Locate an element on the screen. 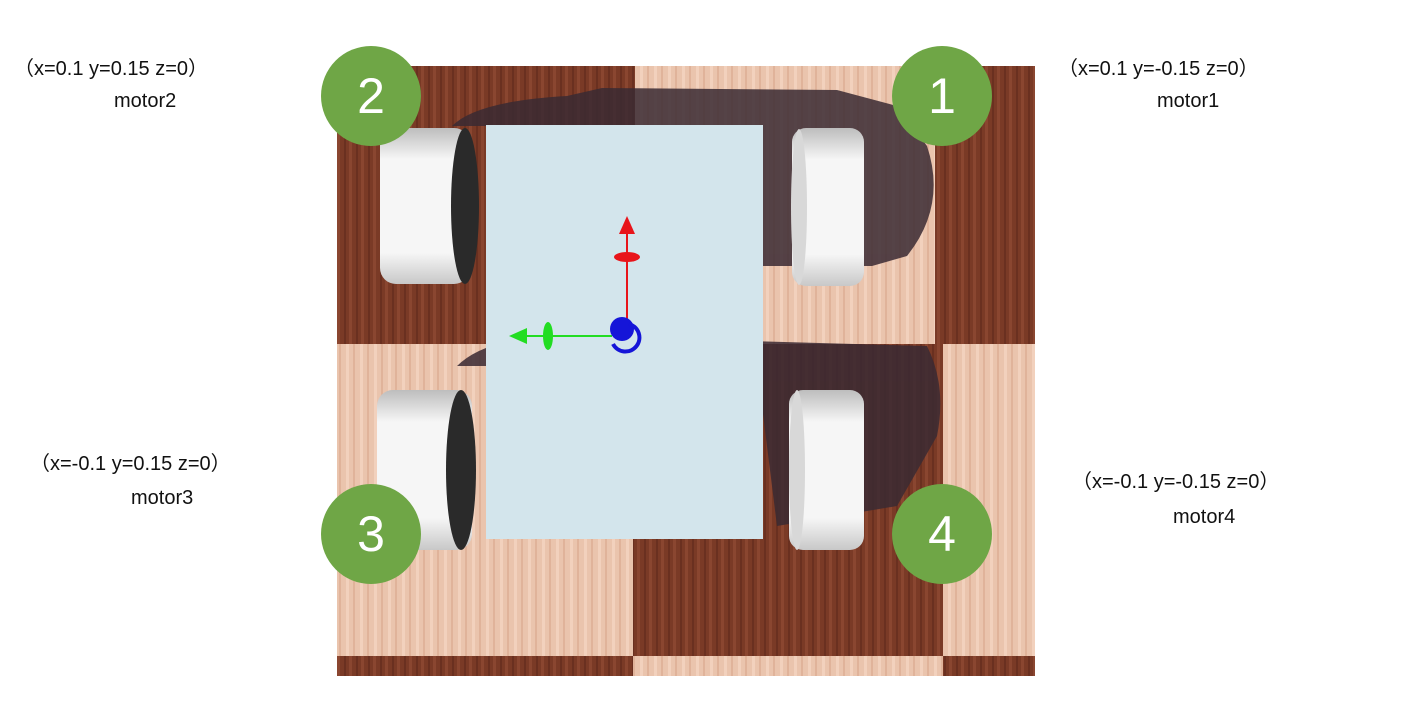 The width and height of the screenshot is (1413, 727). motor4-name: motor4 is located at coordinates (1204, 517).